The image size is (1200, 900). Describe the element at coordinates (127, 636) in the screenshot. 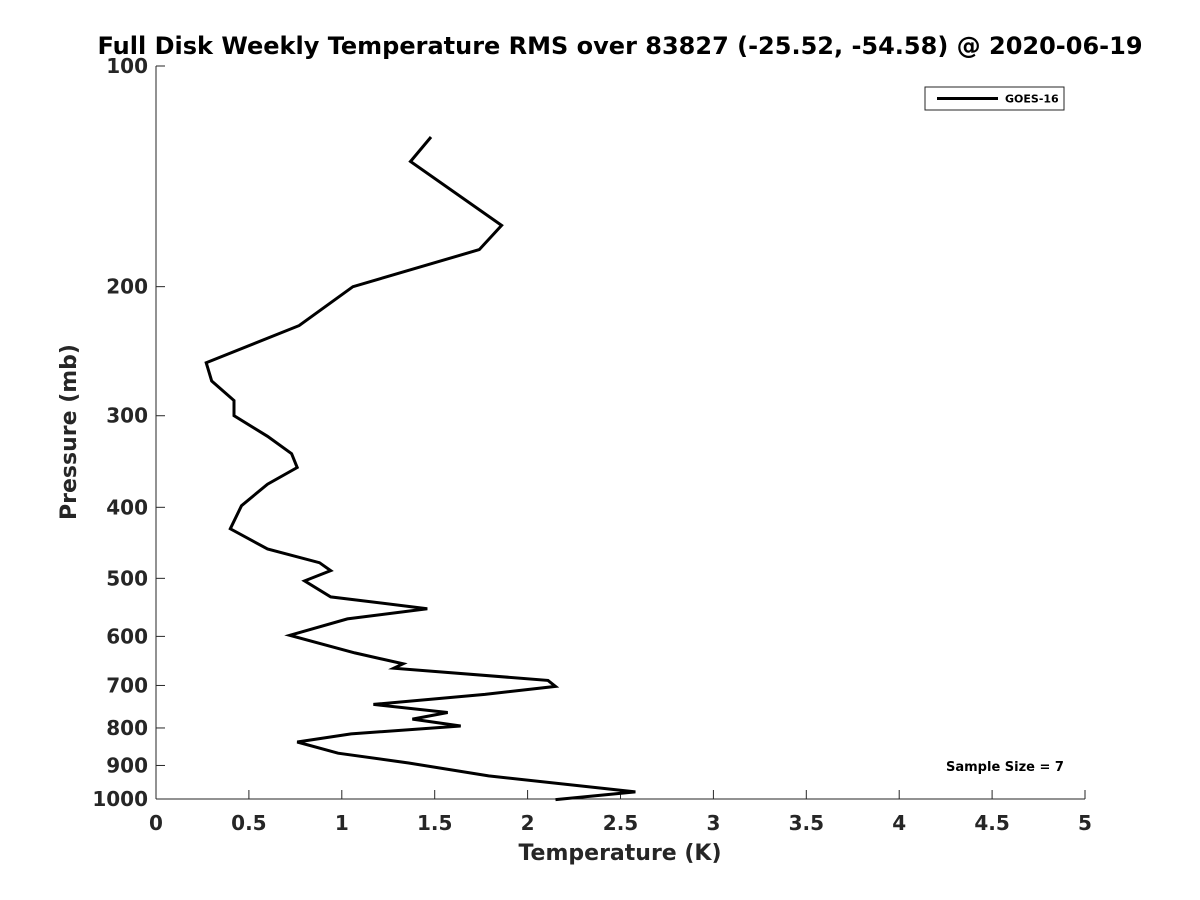

I see `y-tick-label: 600` at that location.